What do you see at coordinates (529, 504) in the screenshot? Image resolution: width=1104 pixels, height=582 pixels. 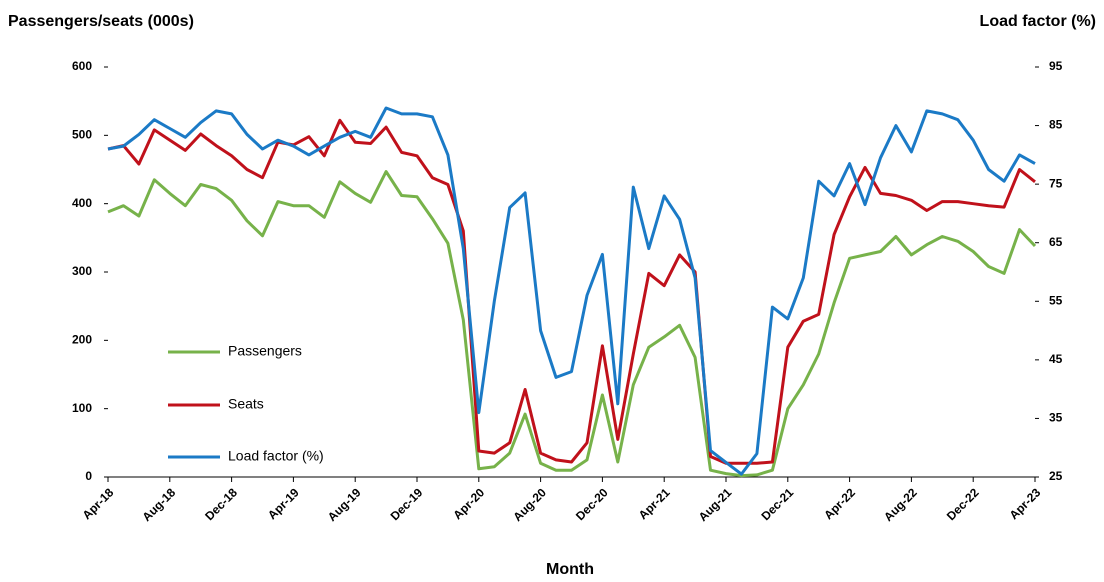 I see `x-tick-label: Aug-20` at bounding box center [529, 504].